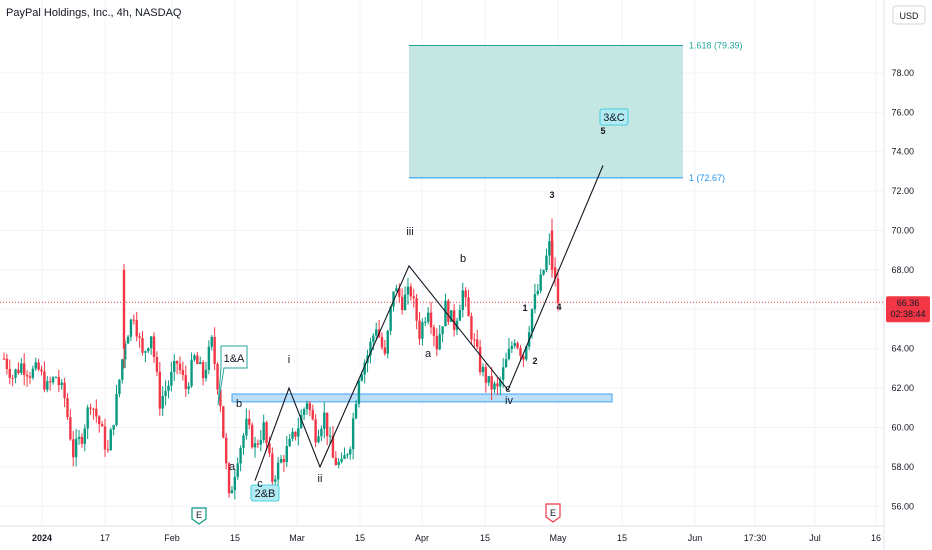 Image resolution: width=932 pixels, height=550 pixels. I want to click on last-price-tag, so click(908, 309).